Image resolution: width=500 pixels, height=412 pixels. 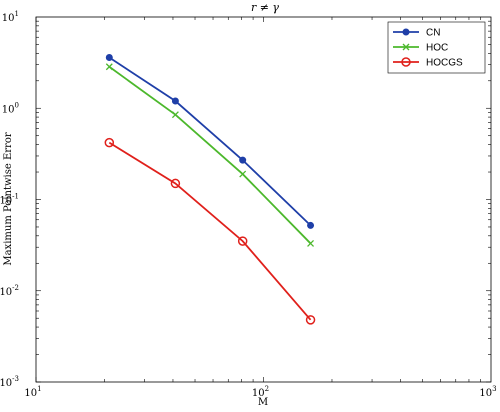 What do you see at coordinates (265, 7) in the screenshot?
I see `chart-title: r ≠ γ` at bounding box center [265, 7].